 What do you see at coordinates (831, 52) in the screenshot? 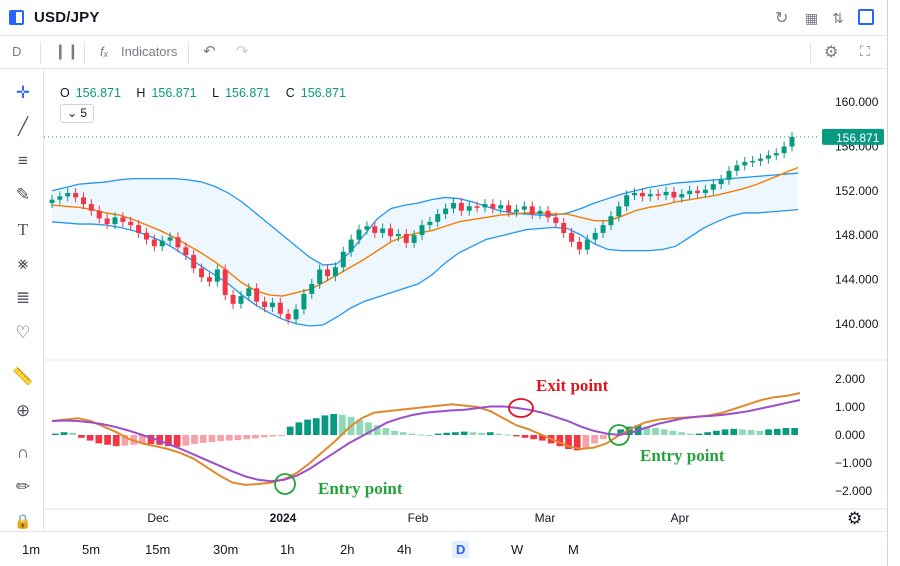
I see `settings-gear-icon: ⚙` at bounding box center [831, 52].